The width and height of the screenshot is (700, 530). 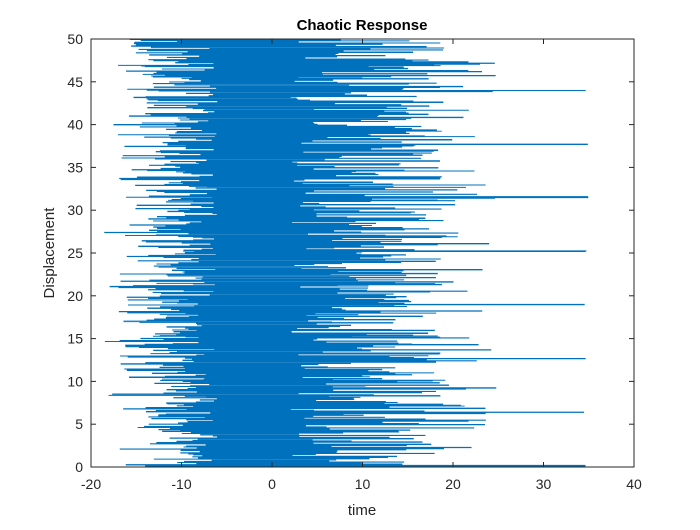 What do you see at coordinates (75, 253) in the screenshot?
I see `y-tick-label: 25` at bounding box center [75, 253].